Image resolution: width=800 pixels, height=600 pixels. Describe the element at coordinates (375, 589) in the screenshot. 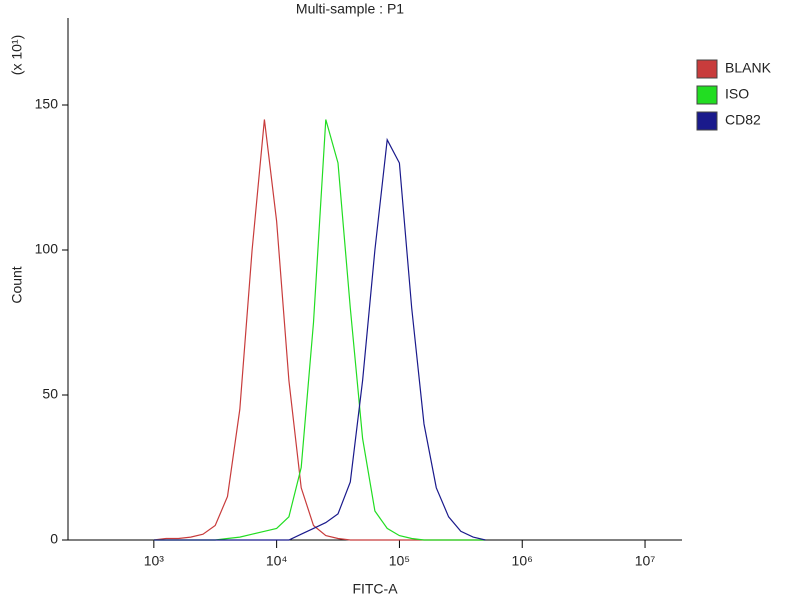

I see `x-axis-label: FITC-A` at that location.